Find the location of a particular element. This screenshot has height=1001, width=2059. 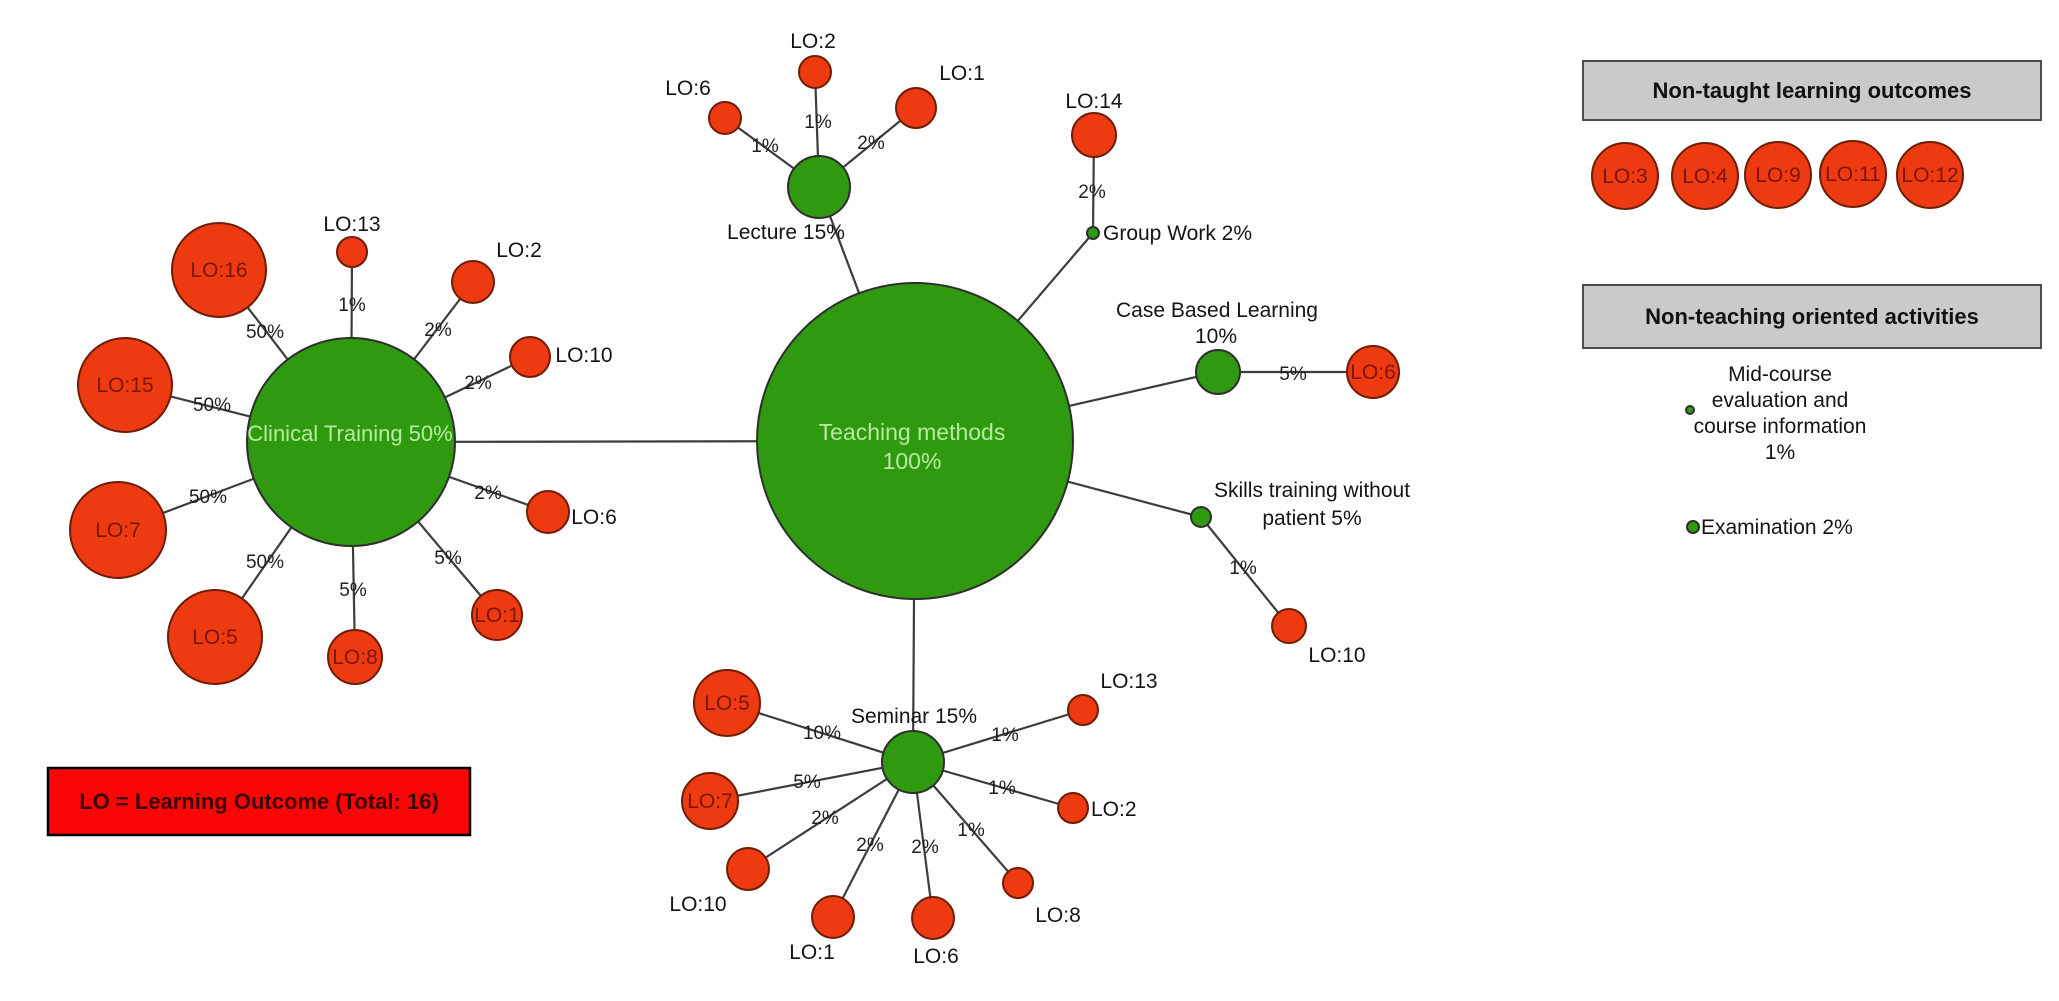

casebased-lo6-node is located at coordinates (1373, 372).